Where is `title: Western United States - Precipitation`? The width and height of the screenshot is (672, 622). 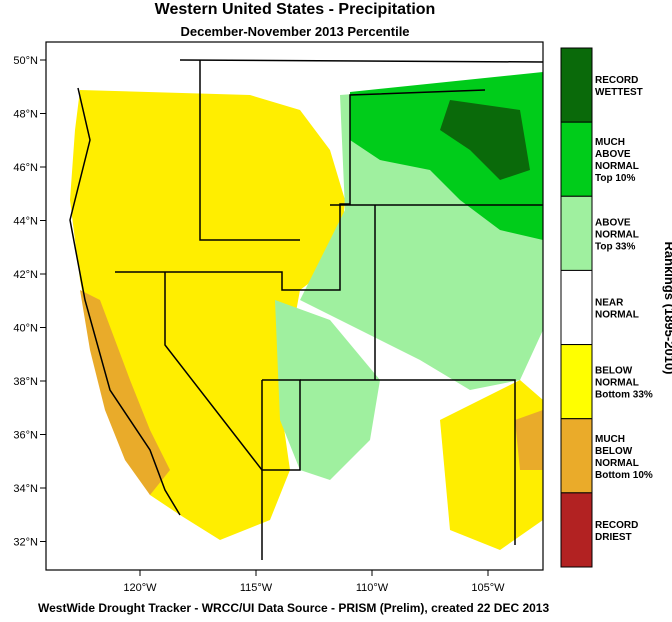 title: Western United States - Precipitation is located at coordinates (295, 9).